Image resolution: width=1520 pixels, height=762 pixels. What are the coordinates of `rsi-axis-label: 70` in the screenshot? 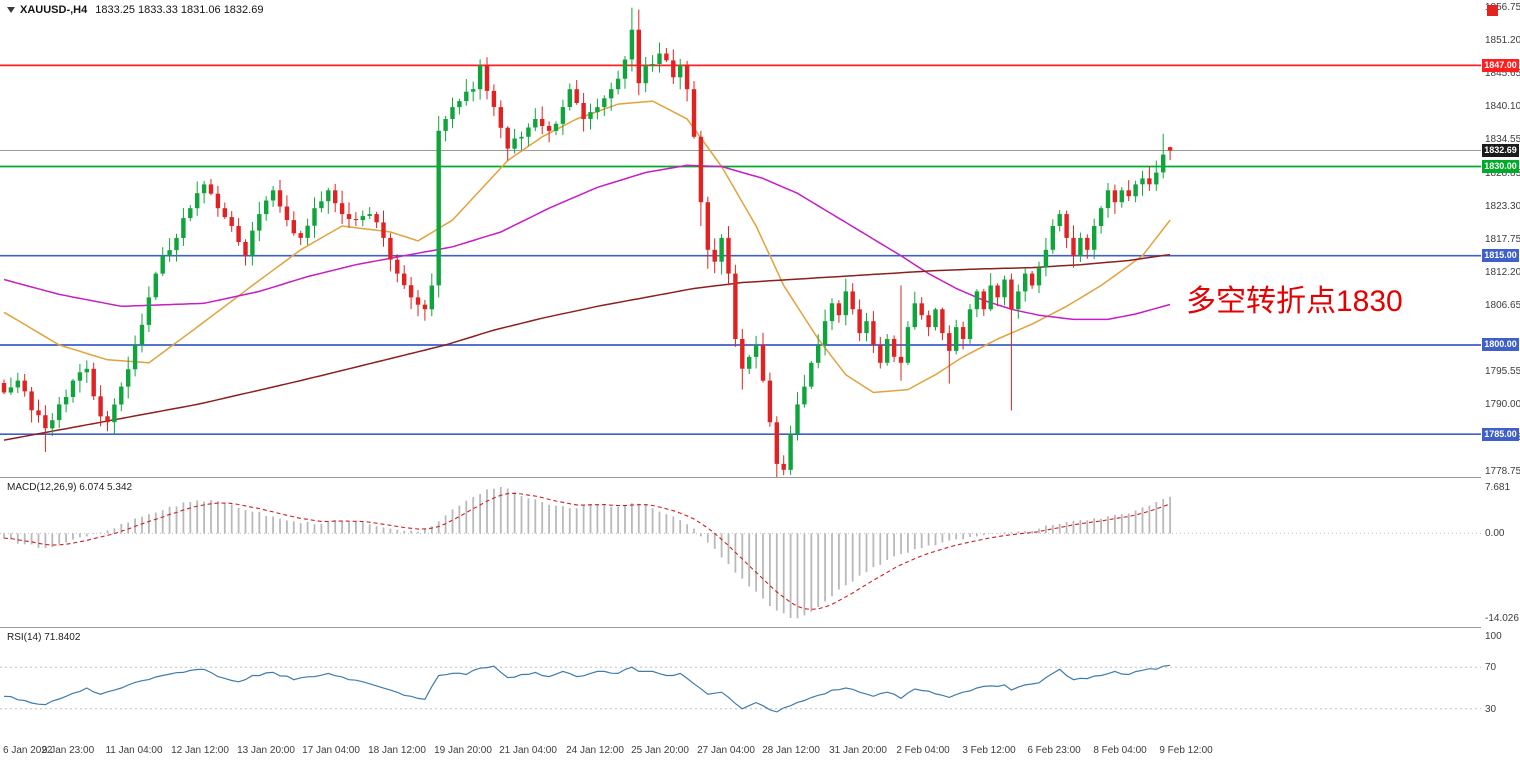 It's located at (1491, 668).